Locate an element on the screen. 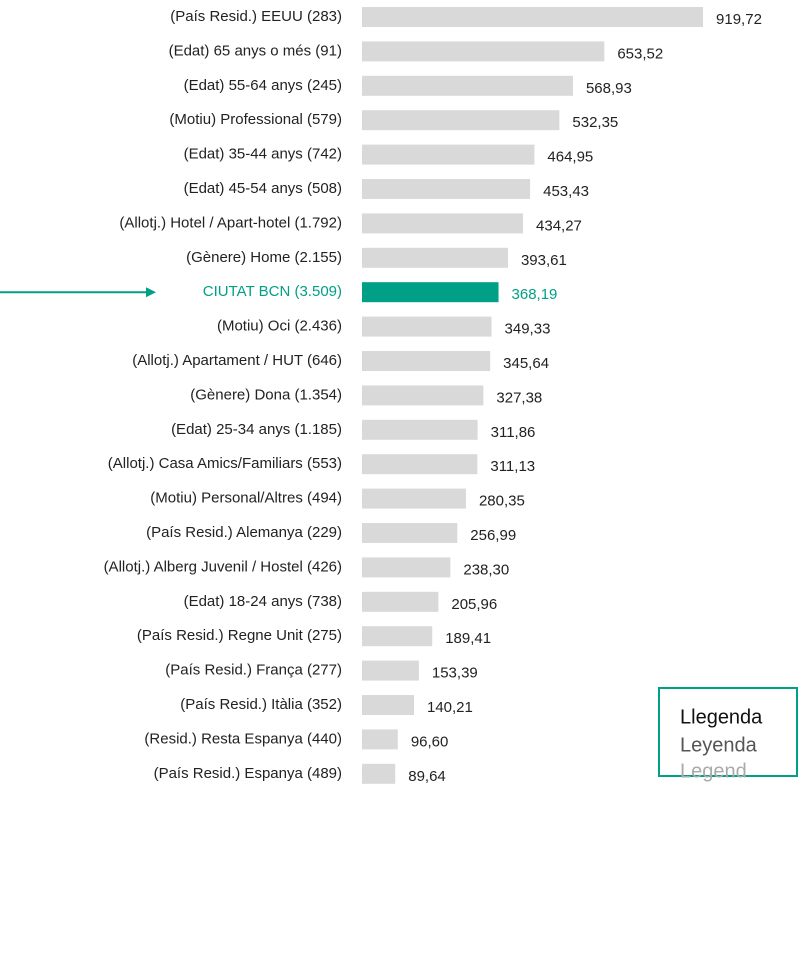 Image resolution: width=803 pixels, height=953 pixels. legend: Llegenda Leyenda Legend is located at coordinates (728, 734).